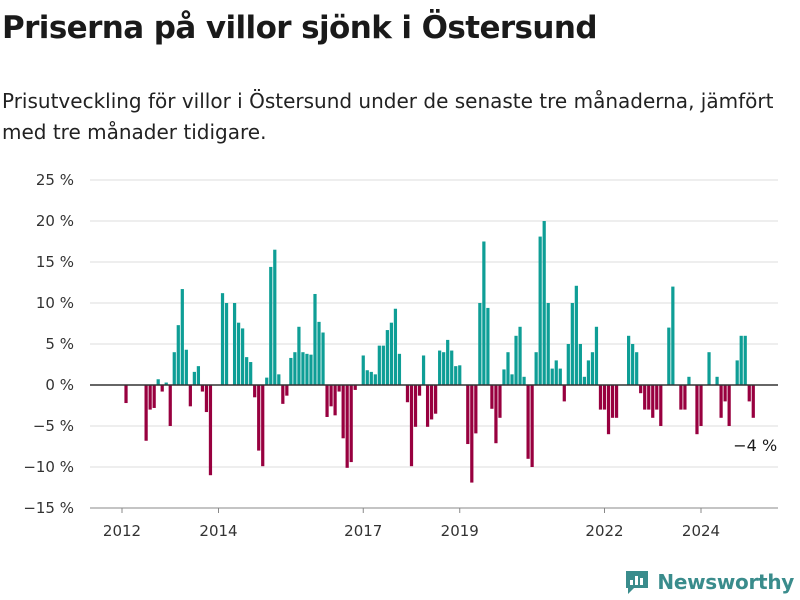 The width and height of the screenshot is (800, 600). What do you see at coordinates (48, 508) in the screenshot?
I see `y-tick-label: −15 %` at bounding box center [48, 508].